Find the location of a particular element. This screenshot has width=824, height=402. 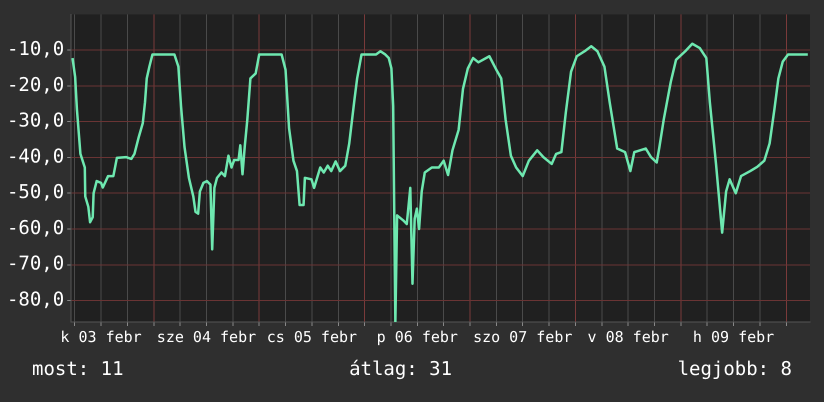

text: átlag: 31 is located at coordinates (400, 369).